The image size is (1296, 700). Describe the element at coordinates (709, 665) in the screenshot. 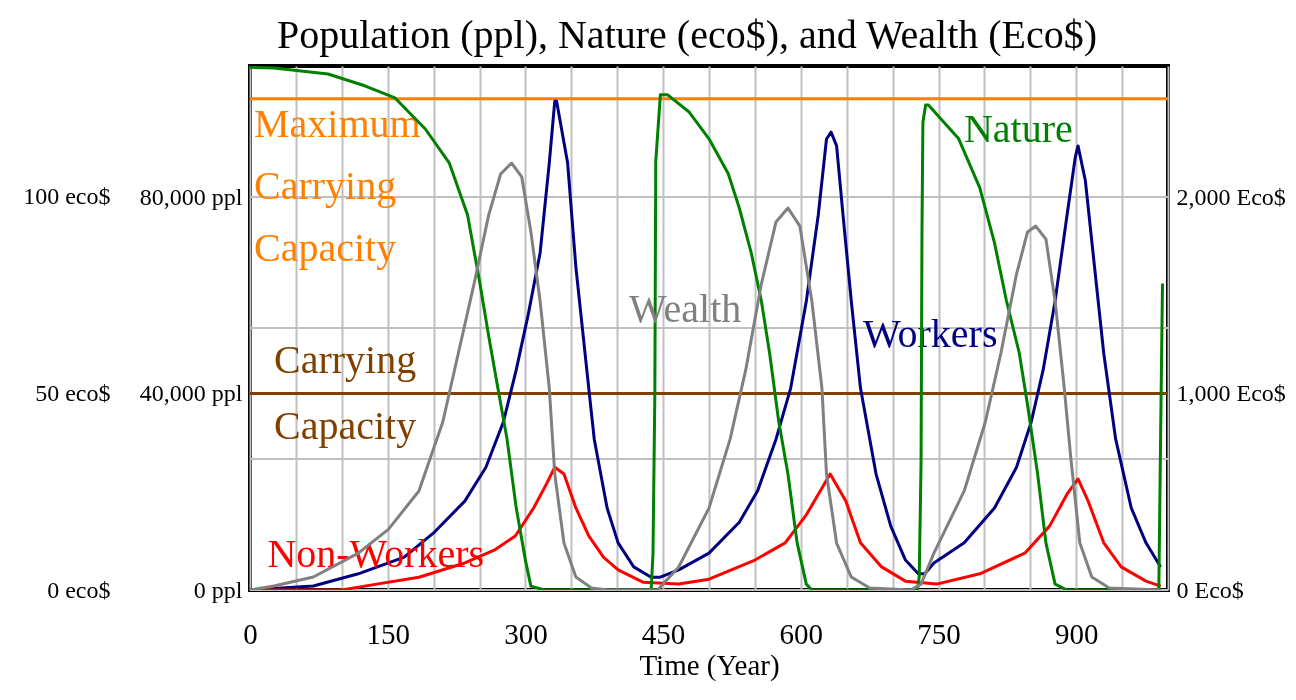

I see `x-axis-title: Time (Year)` at that location.